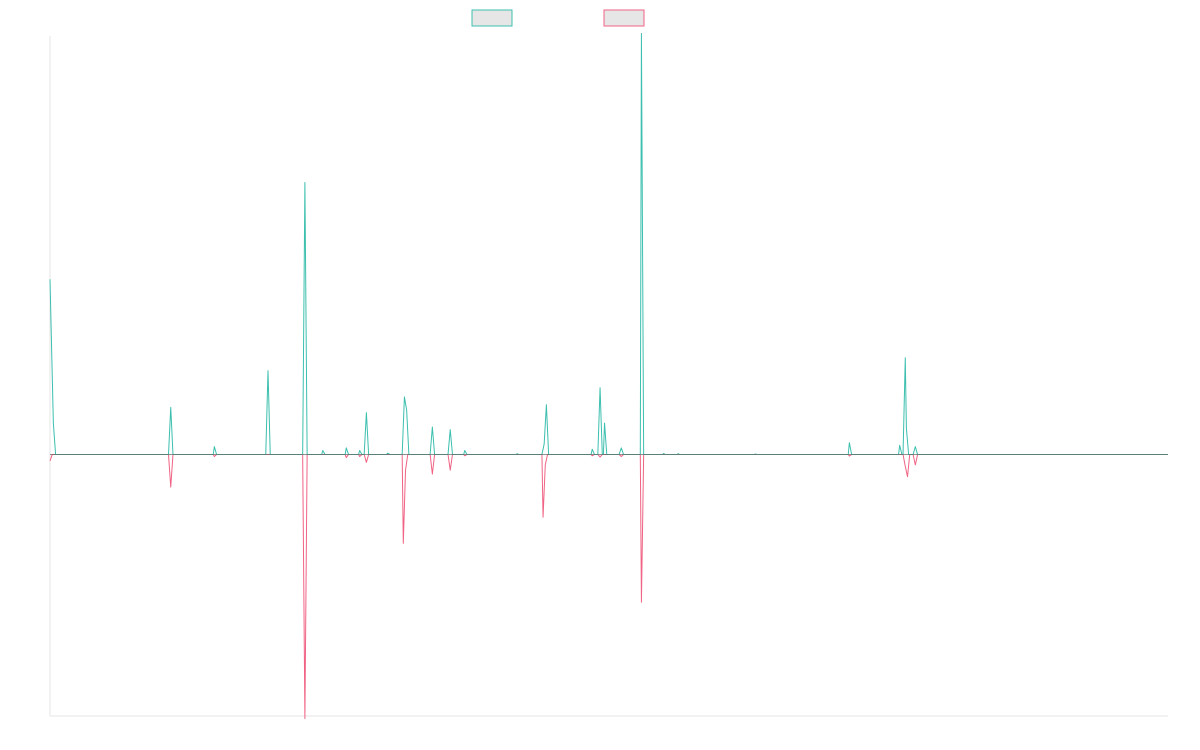  Describe the element at coordinates (492, 18) in the screenshot. I see `legend-swatch-up` at that location.